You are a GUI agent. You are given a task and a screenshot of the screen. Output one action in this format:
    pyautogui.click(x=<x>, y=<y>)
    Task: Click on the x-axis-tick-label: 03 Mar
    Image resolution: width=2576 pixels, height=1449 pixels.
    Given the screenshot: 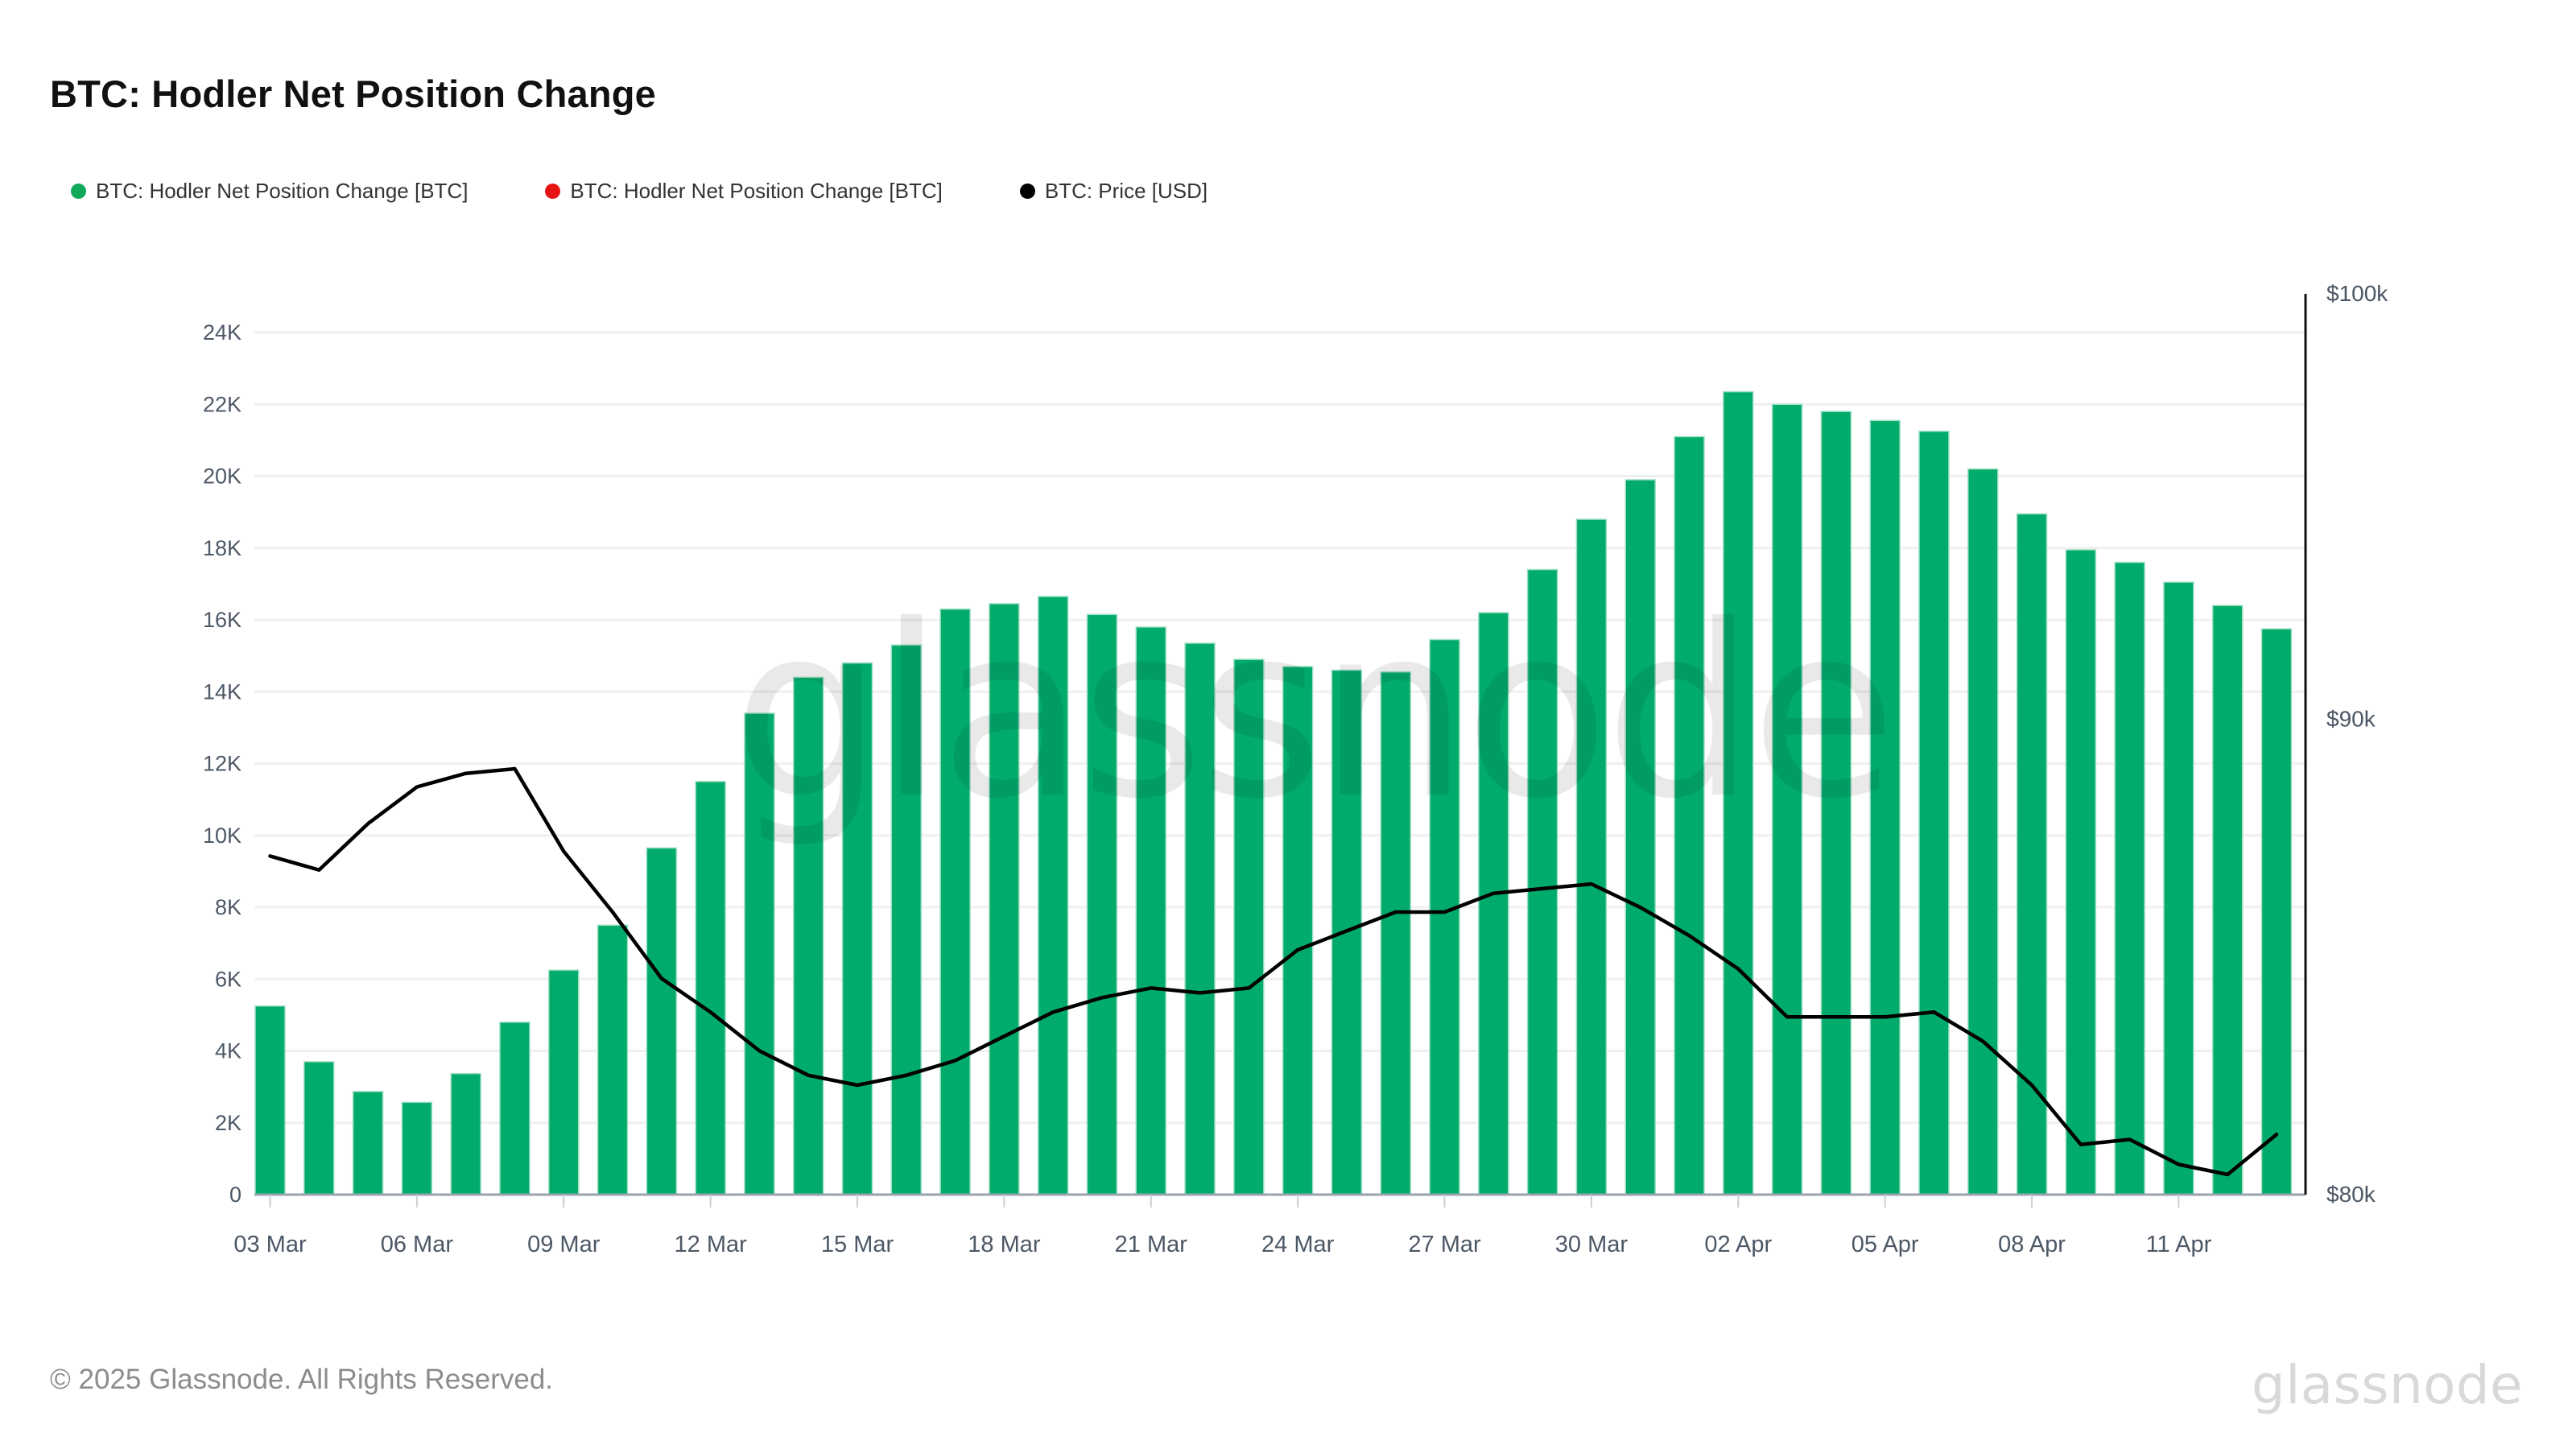 What is the action you would take?
    pyautogui.click(x=270, y=1244)
    